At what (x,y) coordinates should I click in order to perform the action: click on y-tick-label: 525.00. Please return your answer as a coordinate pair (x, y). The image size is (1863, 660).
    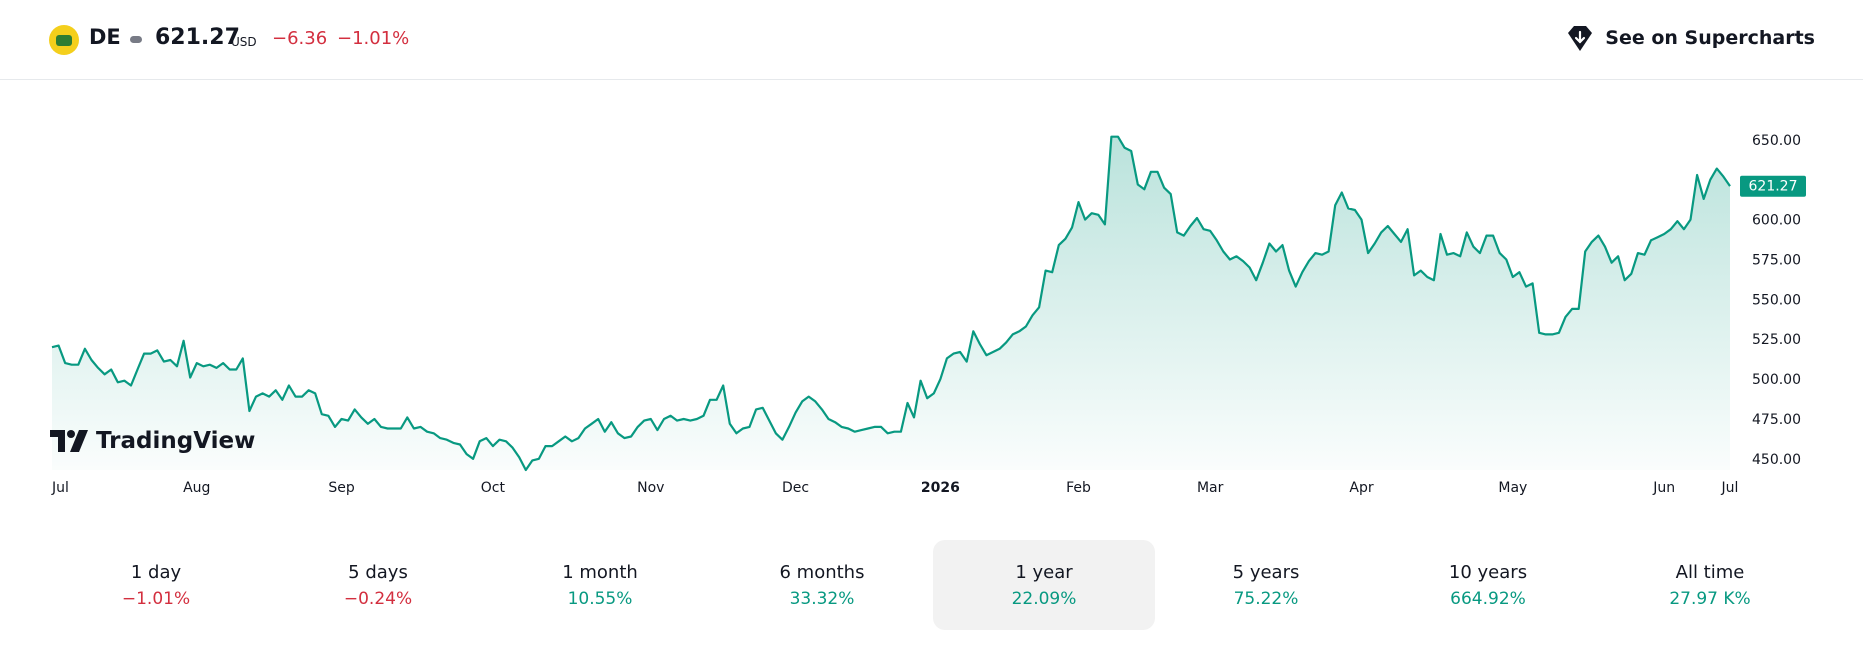
    Looking at the image, I should click on (1776, 340).